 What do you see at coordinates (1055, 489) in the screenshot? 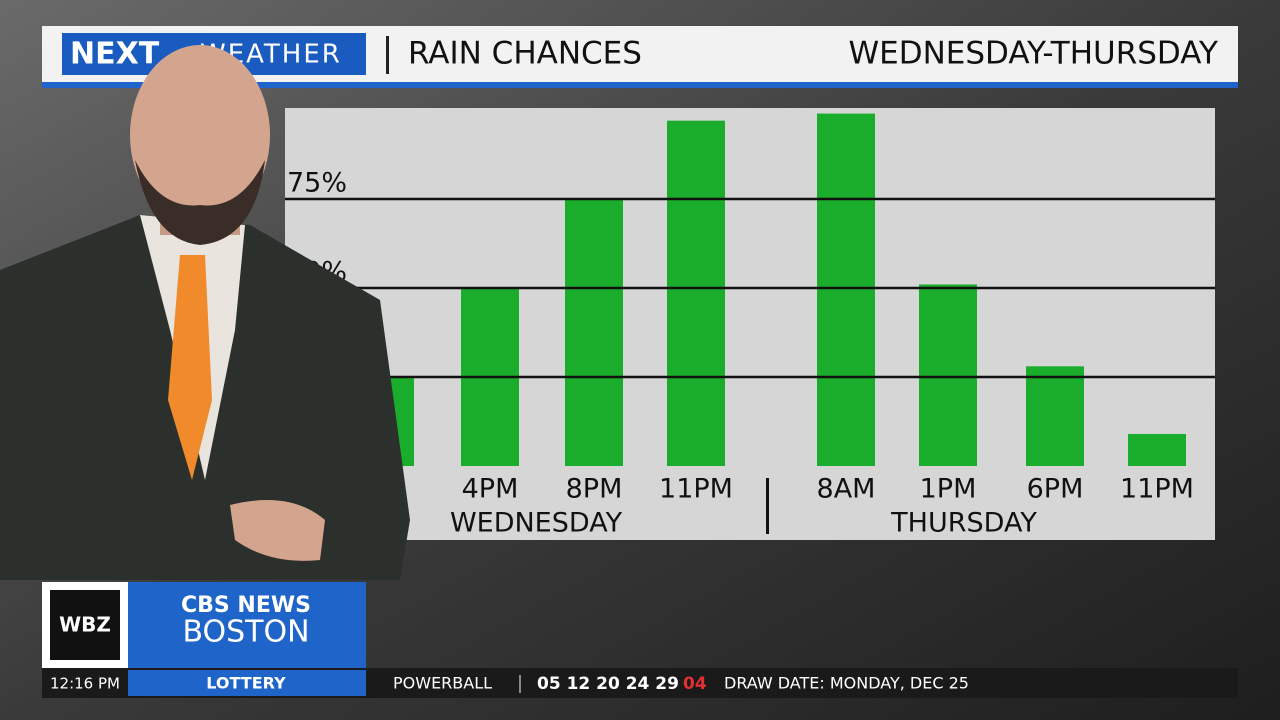
I see `x-tick-label: 6PM` at bounding box center [1055, 489].